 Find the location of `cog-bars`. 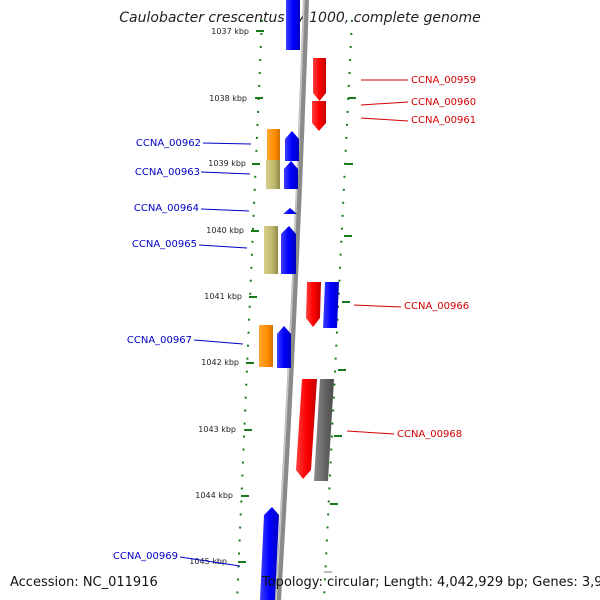

cog-bars is located at coordinates (296, 305).